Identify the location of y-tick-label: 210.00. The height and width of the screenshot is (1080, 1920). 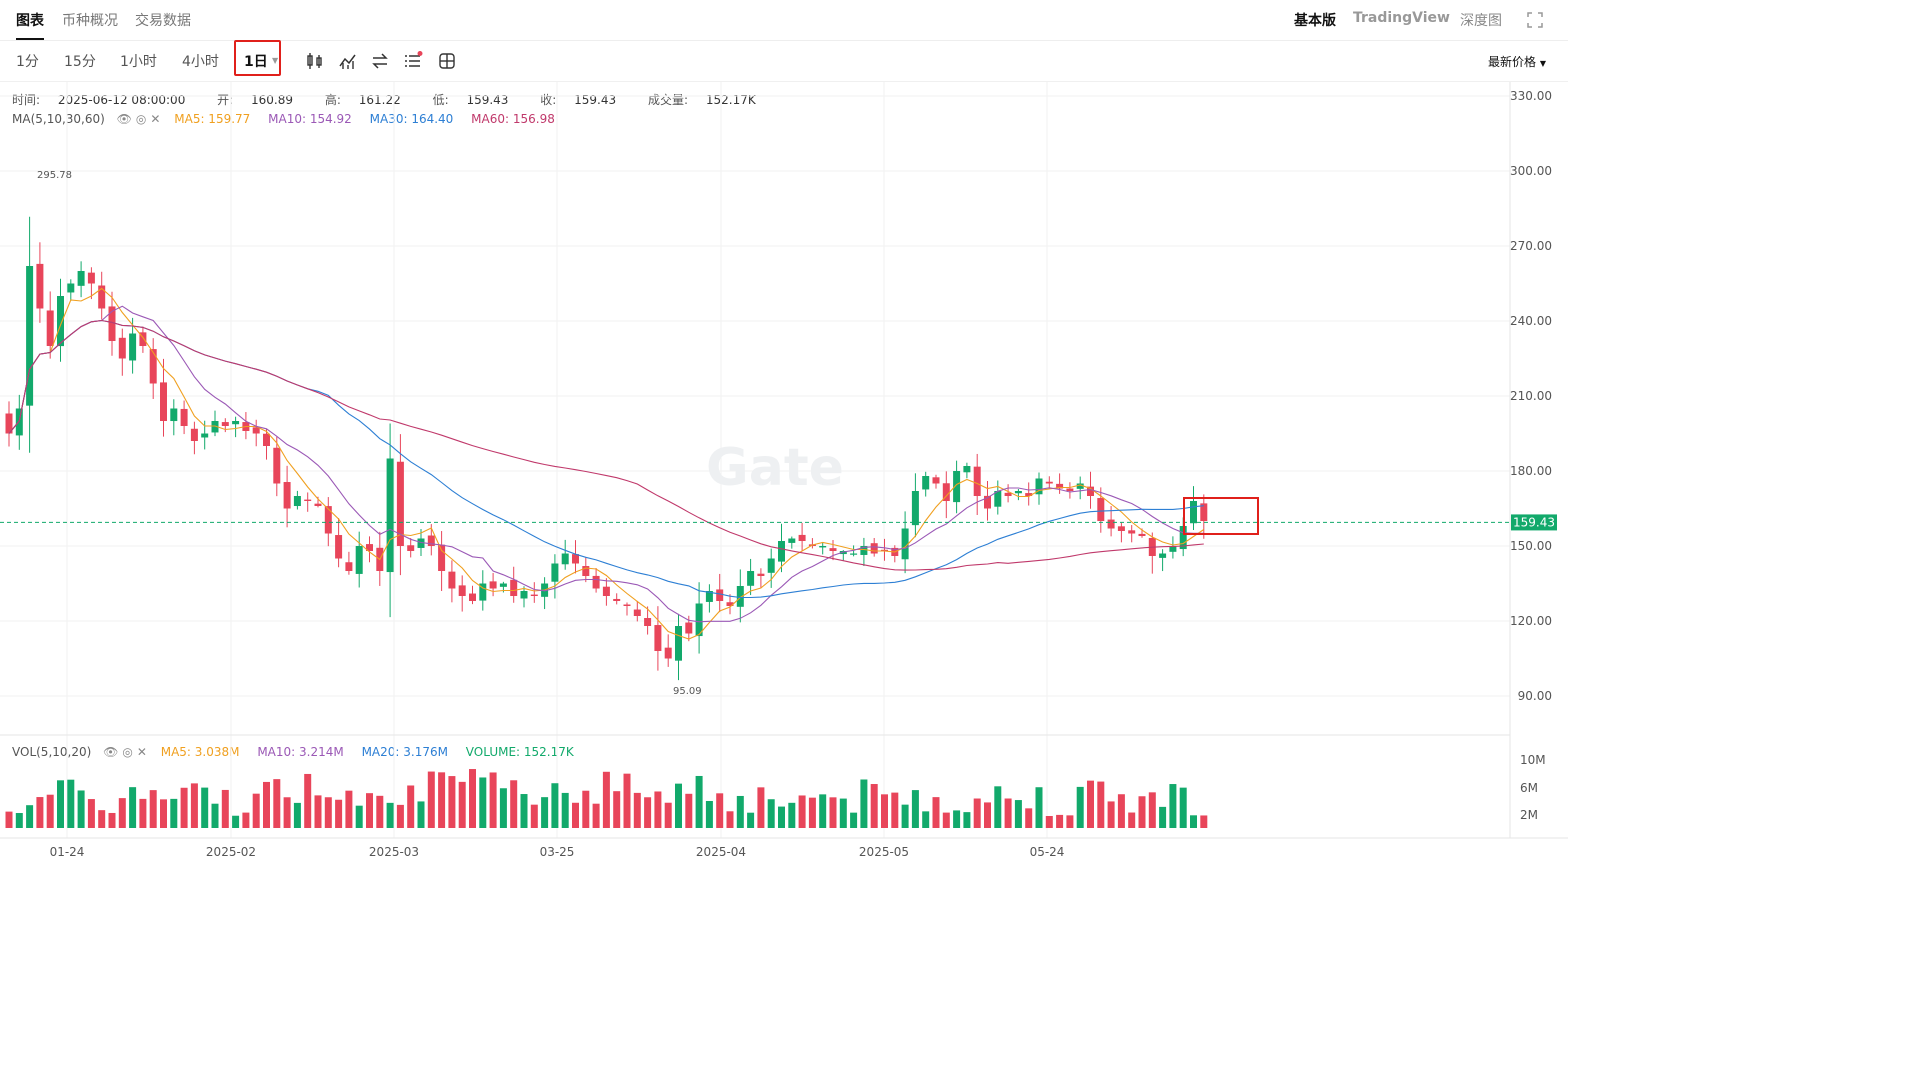
(1531, 396).